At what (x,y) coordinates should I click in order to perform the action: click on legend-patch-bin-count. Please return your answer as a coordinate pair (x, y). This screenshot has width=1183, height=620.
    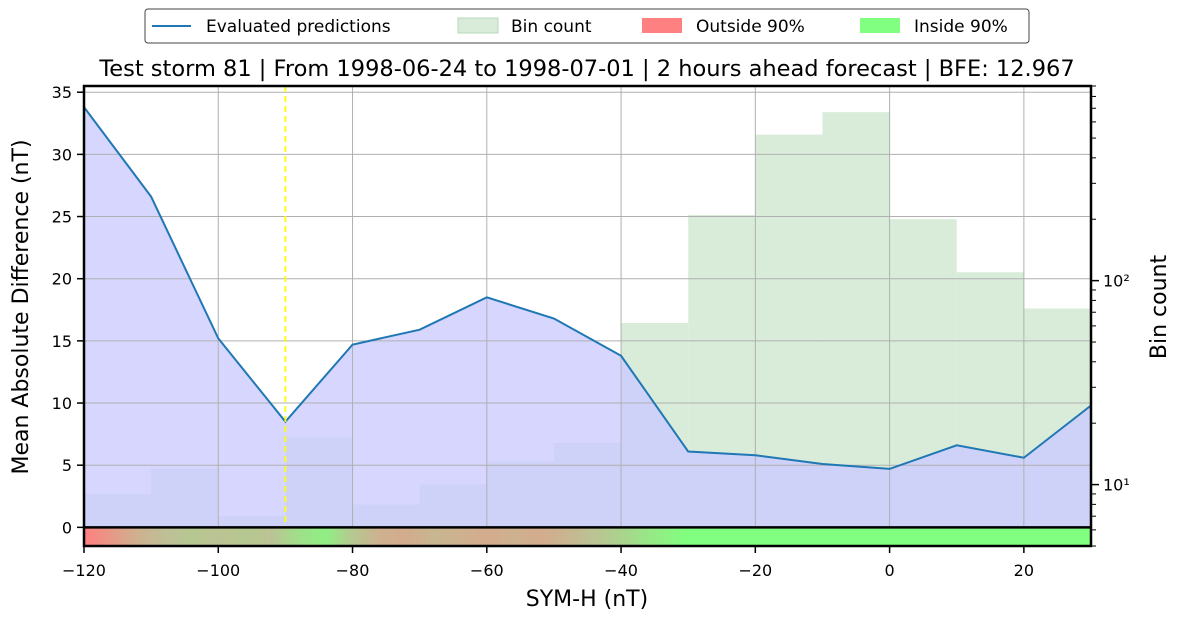
    Looking at the image, I should click on (478, 25).